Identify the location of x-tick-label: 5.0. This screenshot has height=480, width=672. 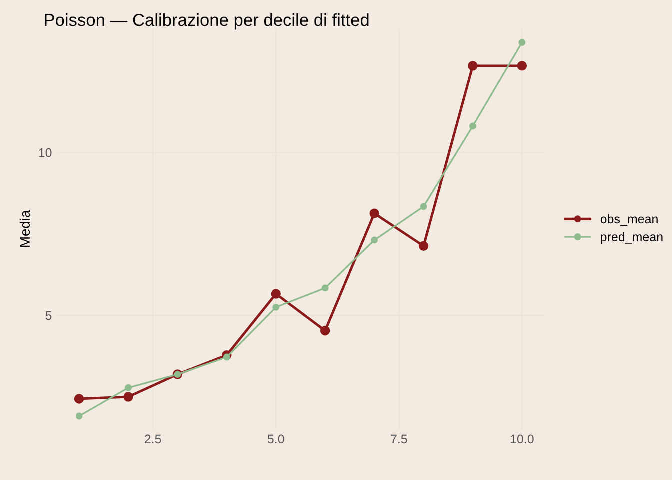
(276, 439).